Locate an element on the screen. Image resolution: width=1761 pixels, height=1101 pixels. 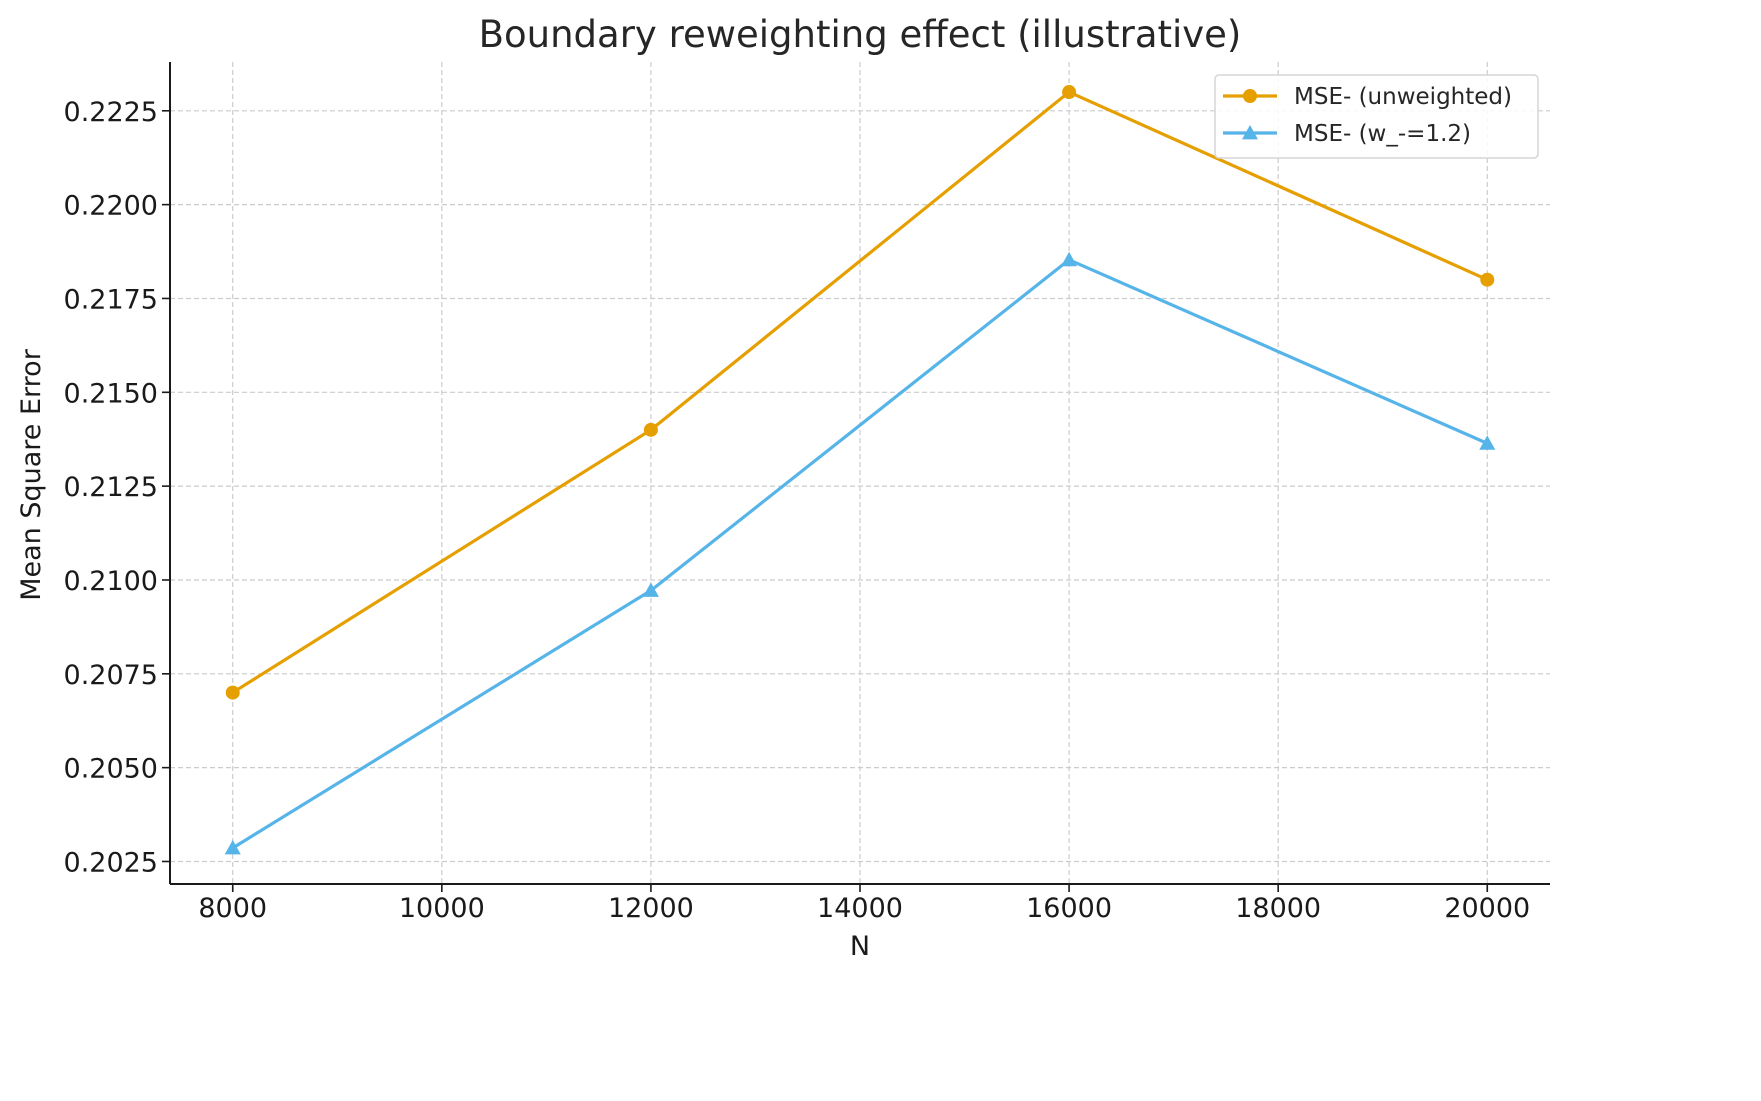
x-tick-label: 20000 is located at coordinates (1487, 908).